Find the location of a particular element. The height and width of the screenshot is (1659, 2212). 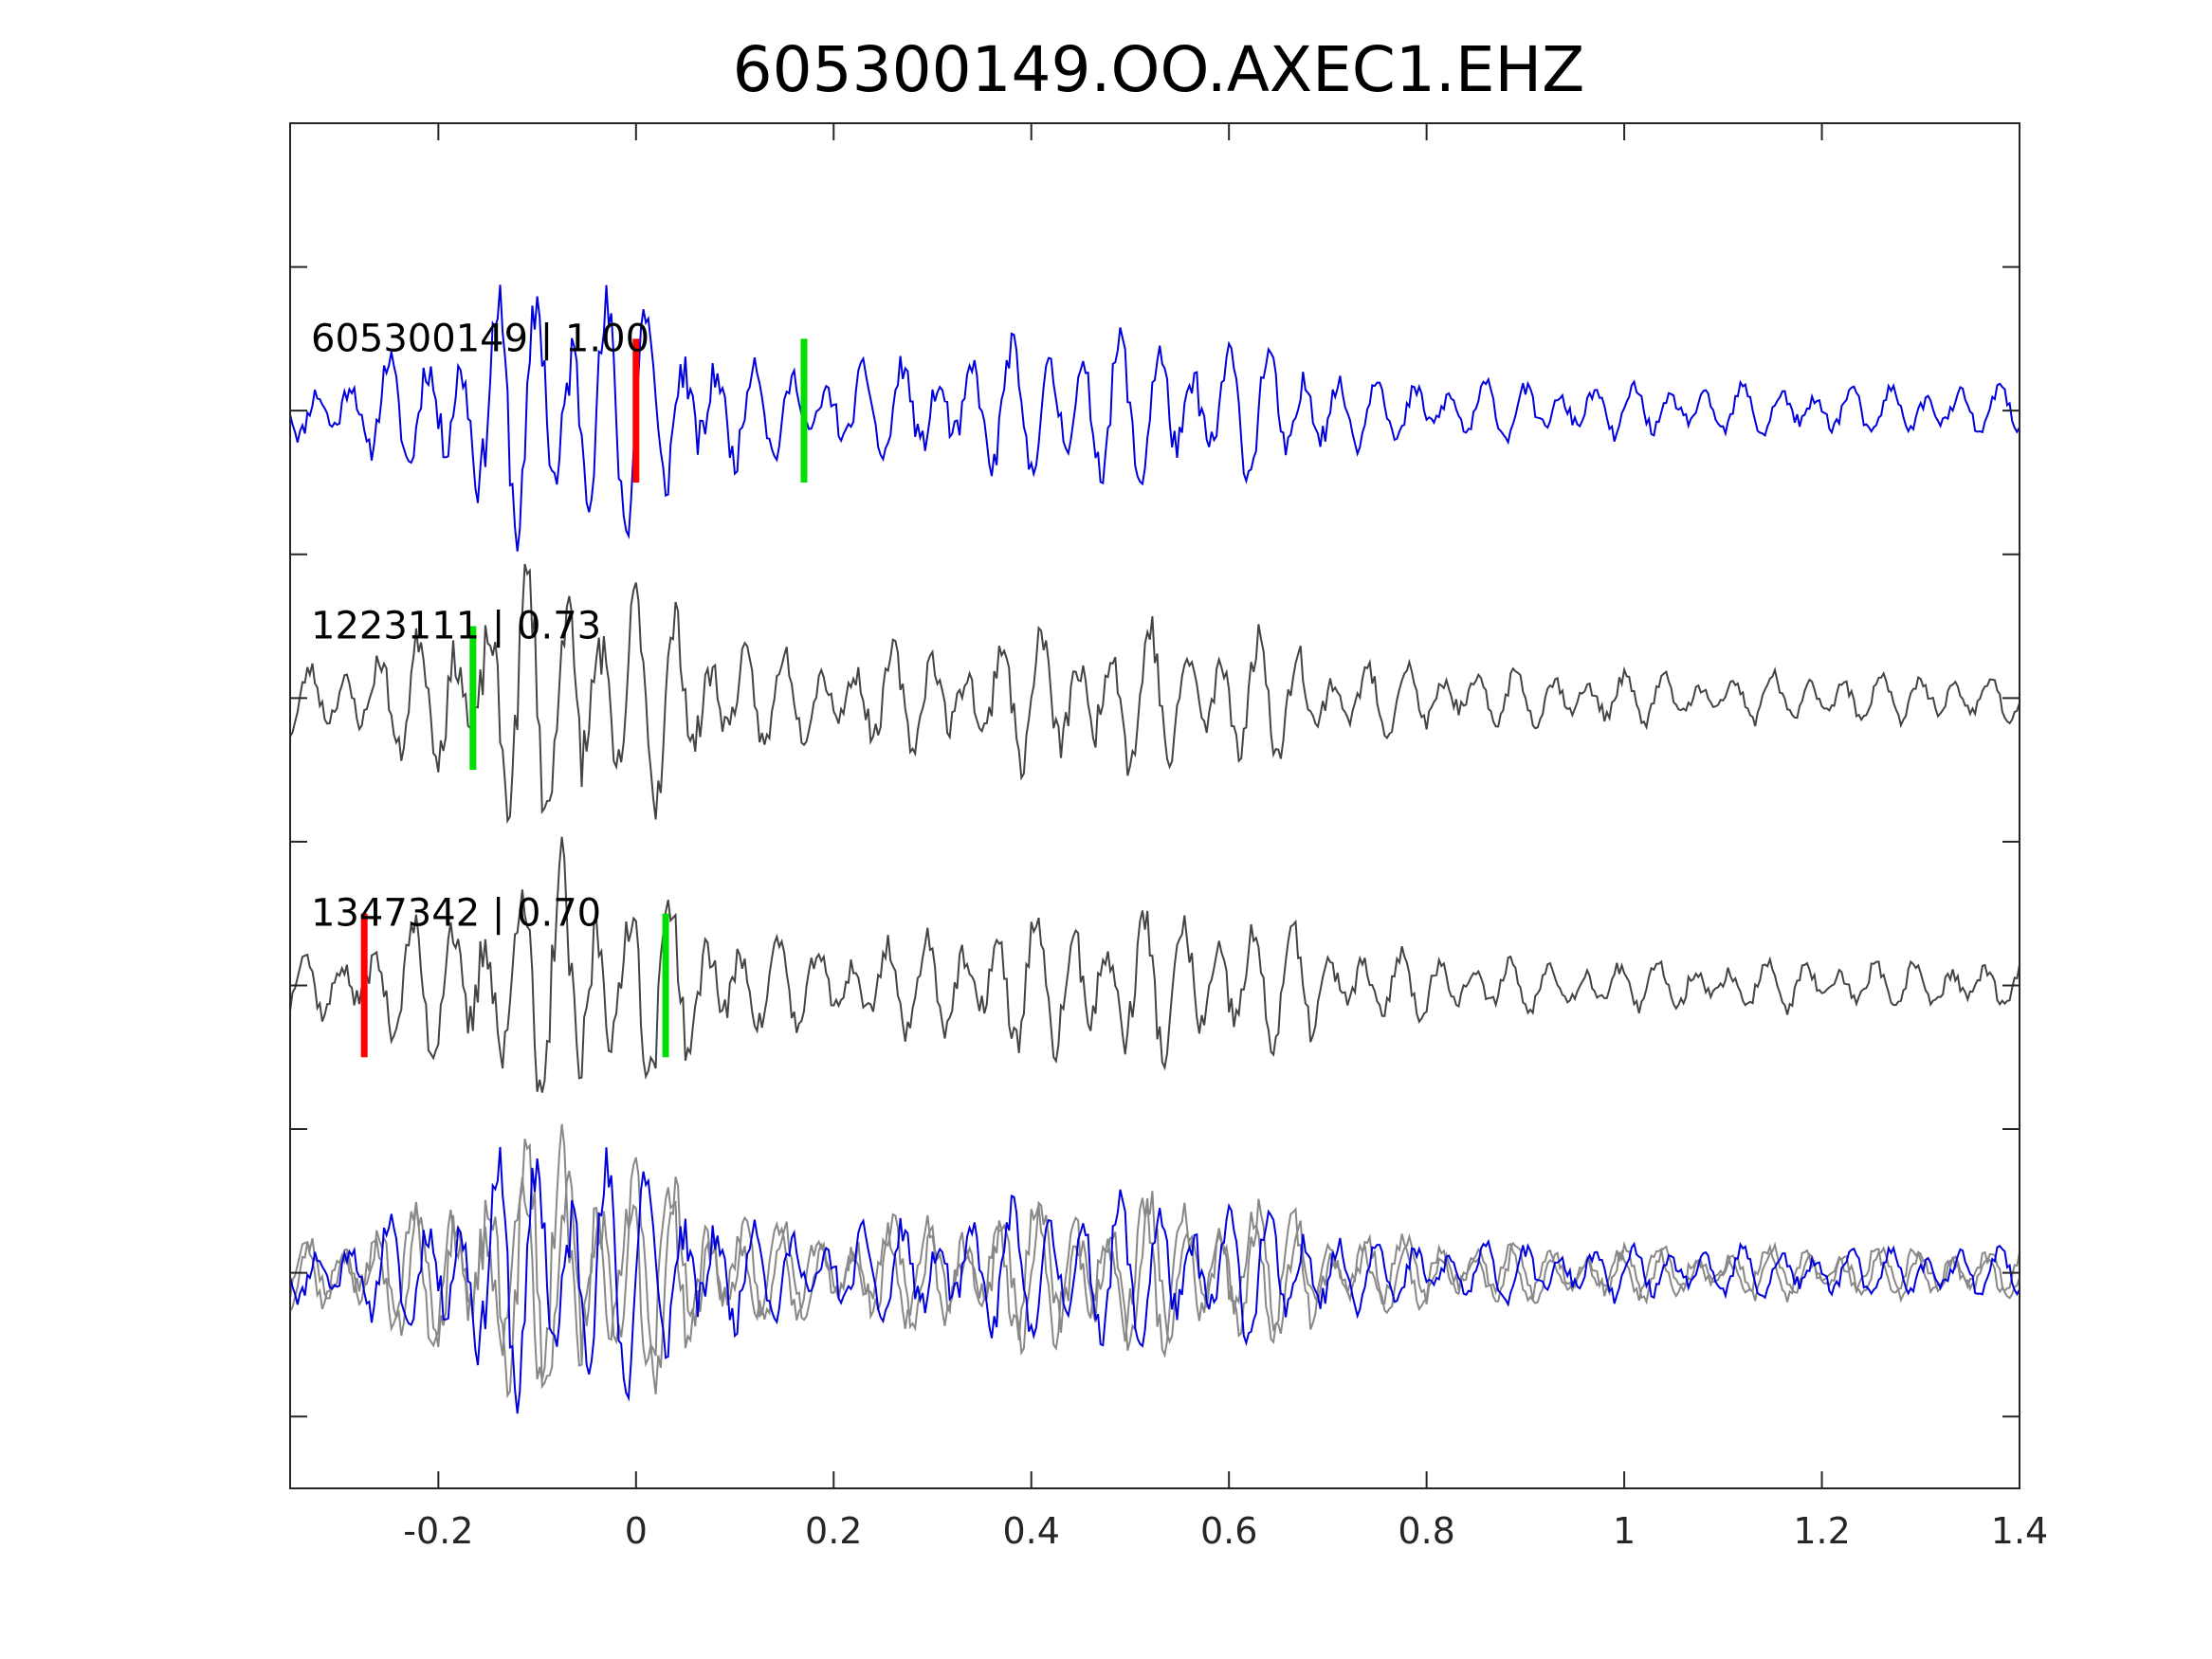

trace-label: 1347342 | 0.70 is located at coordinates (456, 914).